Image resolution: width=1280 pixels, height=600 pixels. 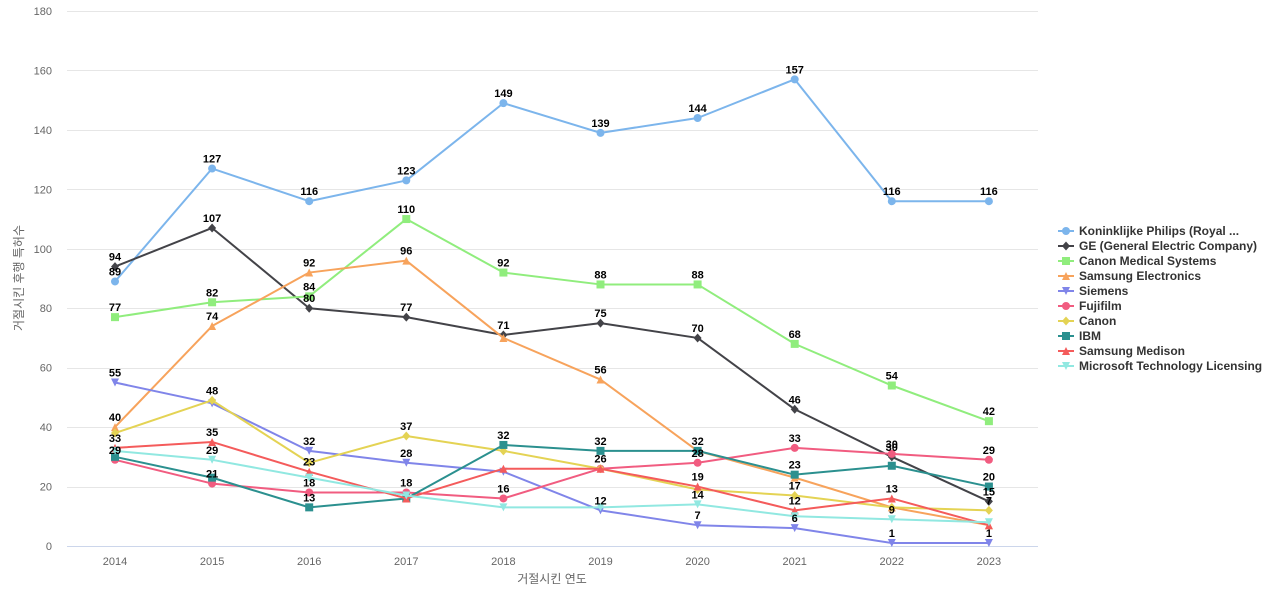 What do you see at coordinates (892, 448) in the screenshot?
I see `data-label: 30` at bounding box center [892, 448].